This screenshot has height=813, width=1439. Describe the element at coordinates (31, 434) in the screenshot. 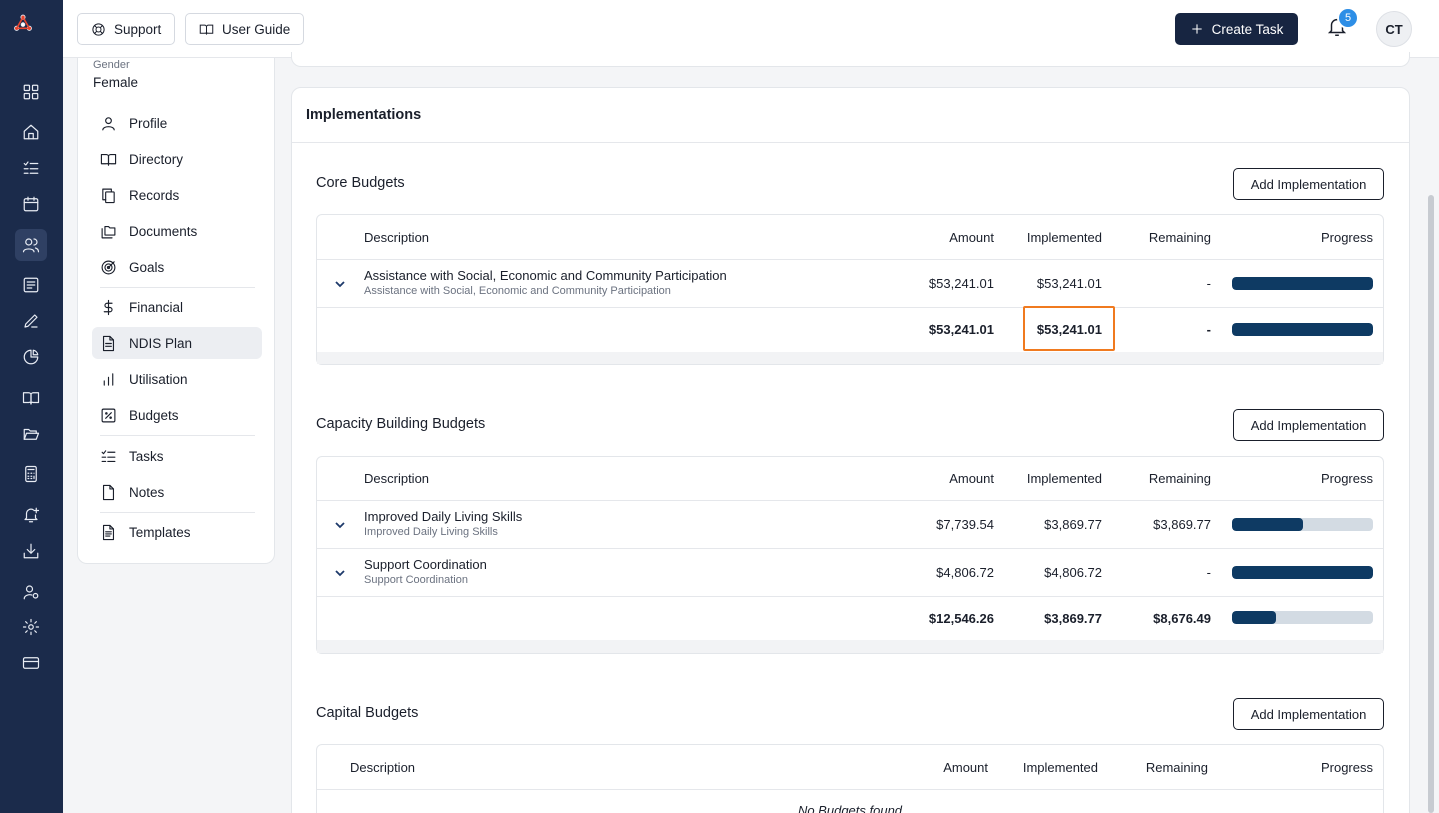

I see `folder-open-icon` at that location.